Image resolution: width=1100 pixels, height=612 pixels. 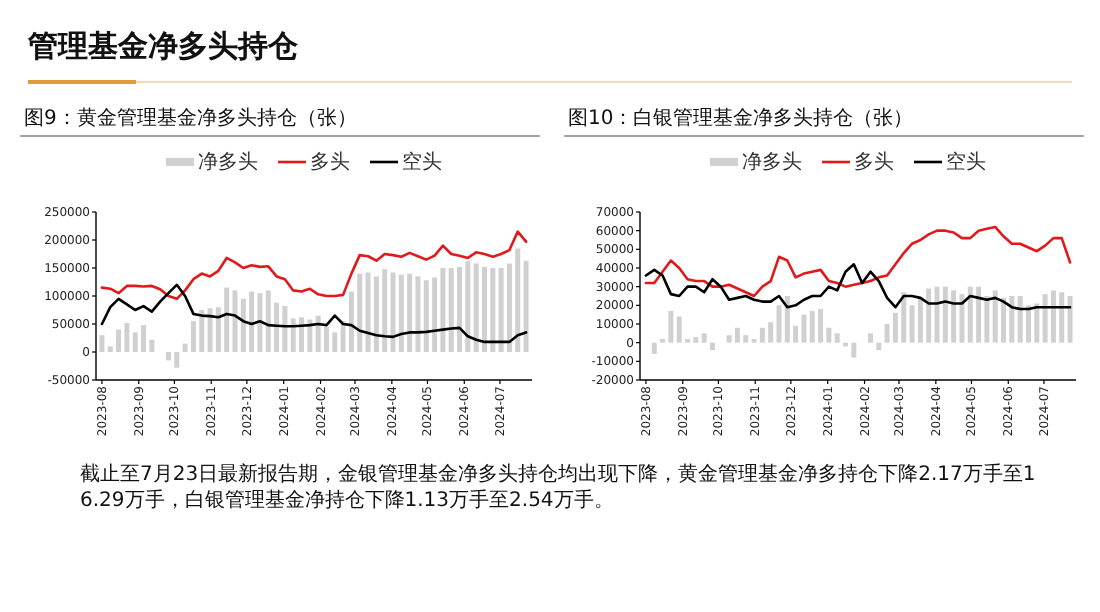 What do you see at coordinates (558, 487) in the screenshot?
I see `text: 截止至7月23日最新报告期，金银管理基金净多头持仓均出现下降，黄金管理基金净多持仓下降2.17万手至16.29万手，白银管理基金净持仓下降1.13万手至2.54万手。` at bounding box center [558, 487].